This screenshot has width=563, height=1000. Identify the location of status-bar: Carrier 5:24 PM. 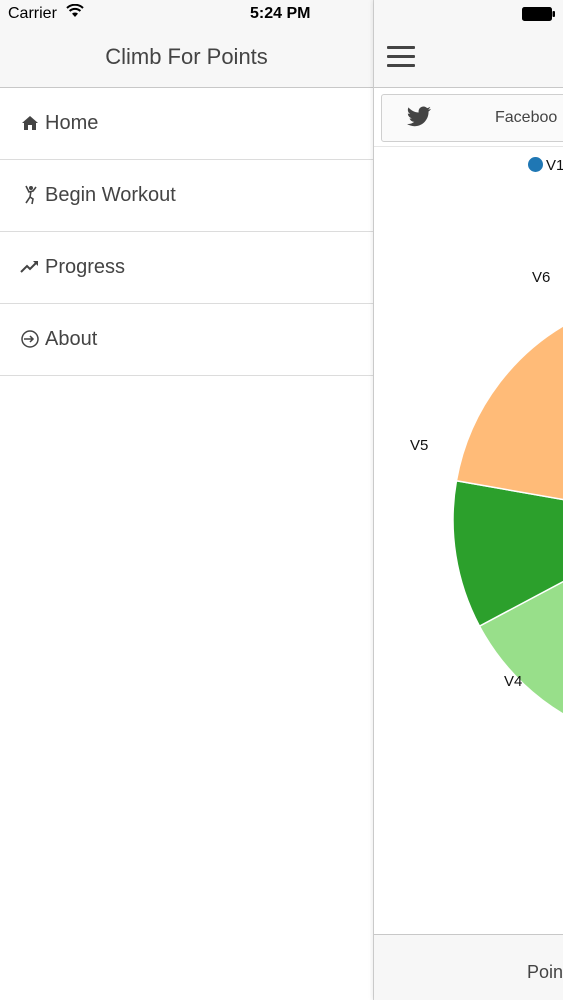
(281, 14).